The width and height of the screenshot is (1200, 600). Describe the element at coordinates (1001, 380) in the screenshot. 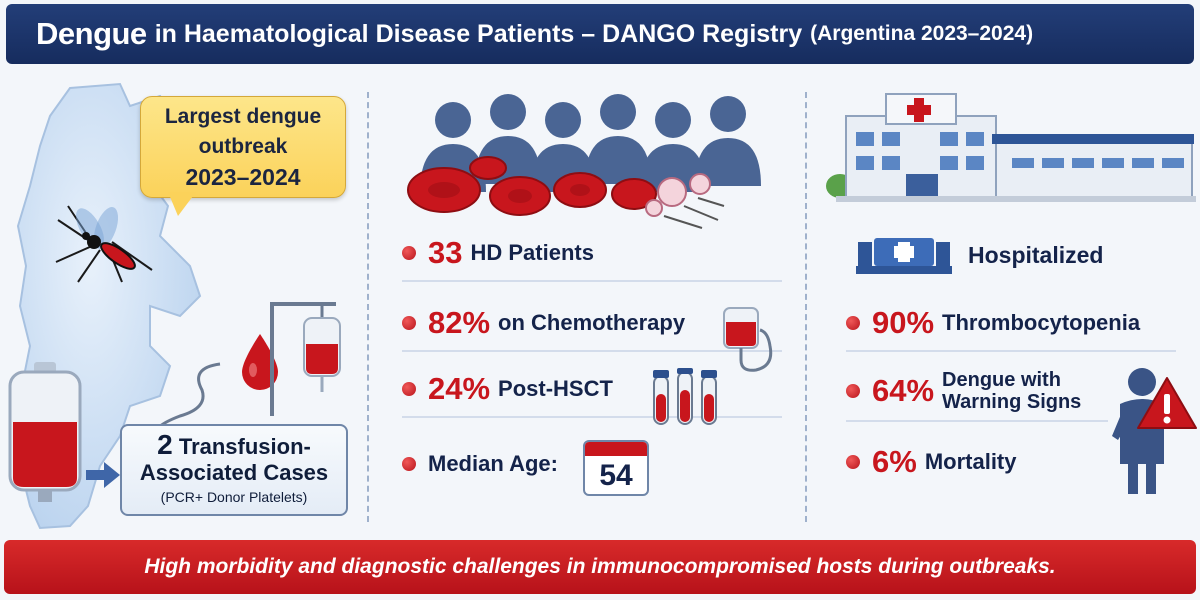

I see `stat-label-line1: Dengue with` at that location.